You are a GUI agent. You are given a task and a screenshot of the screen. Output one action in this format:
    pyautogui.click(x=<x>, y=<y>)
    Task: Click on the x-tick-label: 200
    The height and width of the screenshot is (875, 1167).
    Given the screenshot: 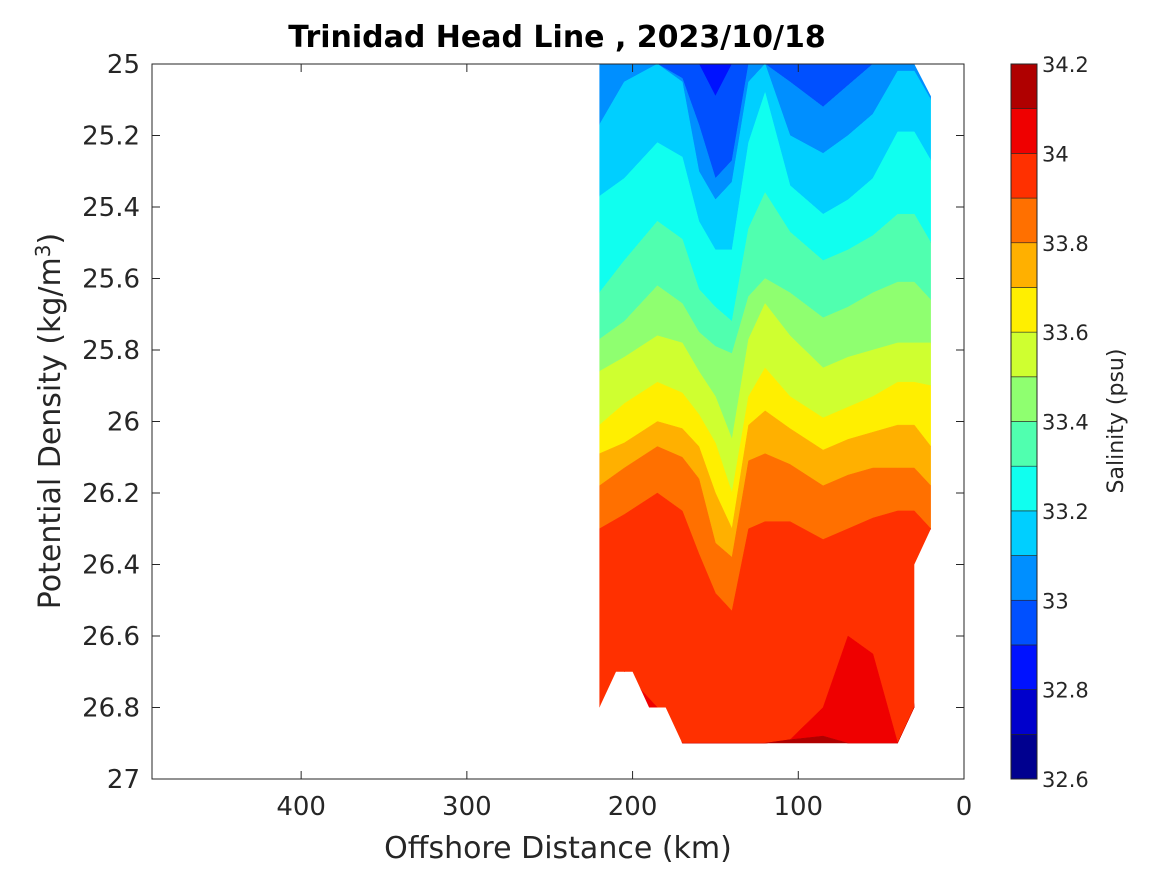 What is the action you would take?
    pyautogui.click(x=633, y=807)
    